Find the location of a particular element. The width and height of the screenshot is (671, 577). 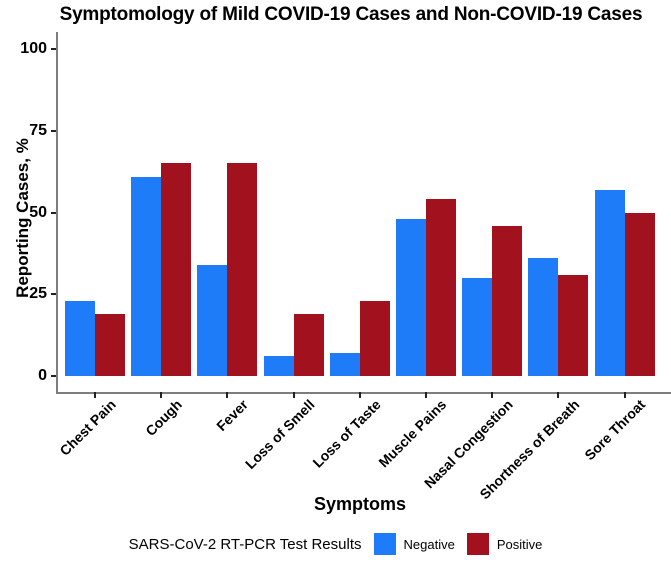

negative-swatch is located at coordinates (384, 544).